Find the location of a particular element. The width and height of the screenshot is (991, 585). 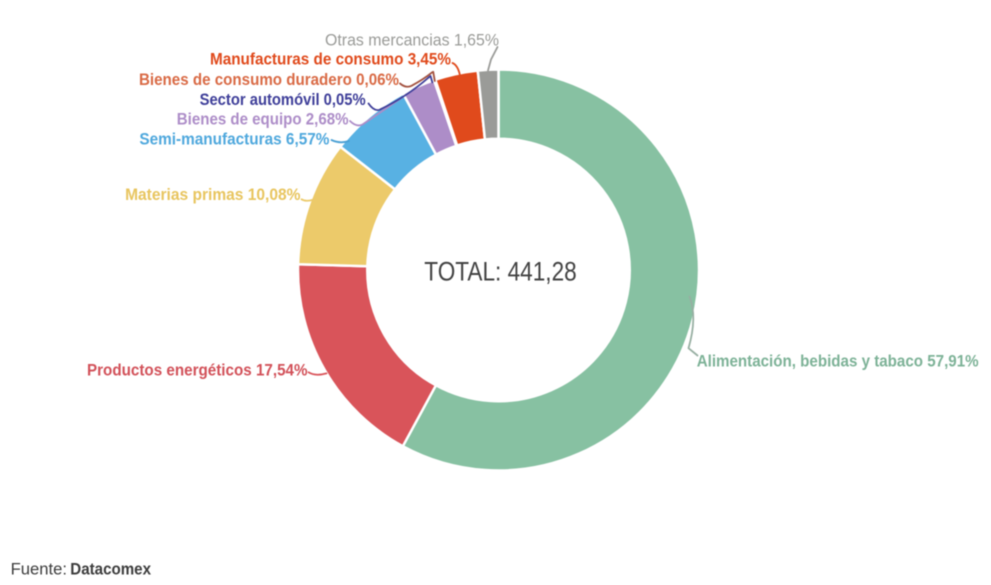

svg-text: Bienes de equipo 2,68% is located at coordinates (263, 119).